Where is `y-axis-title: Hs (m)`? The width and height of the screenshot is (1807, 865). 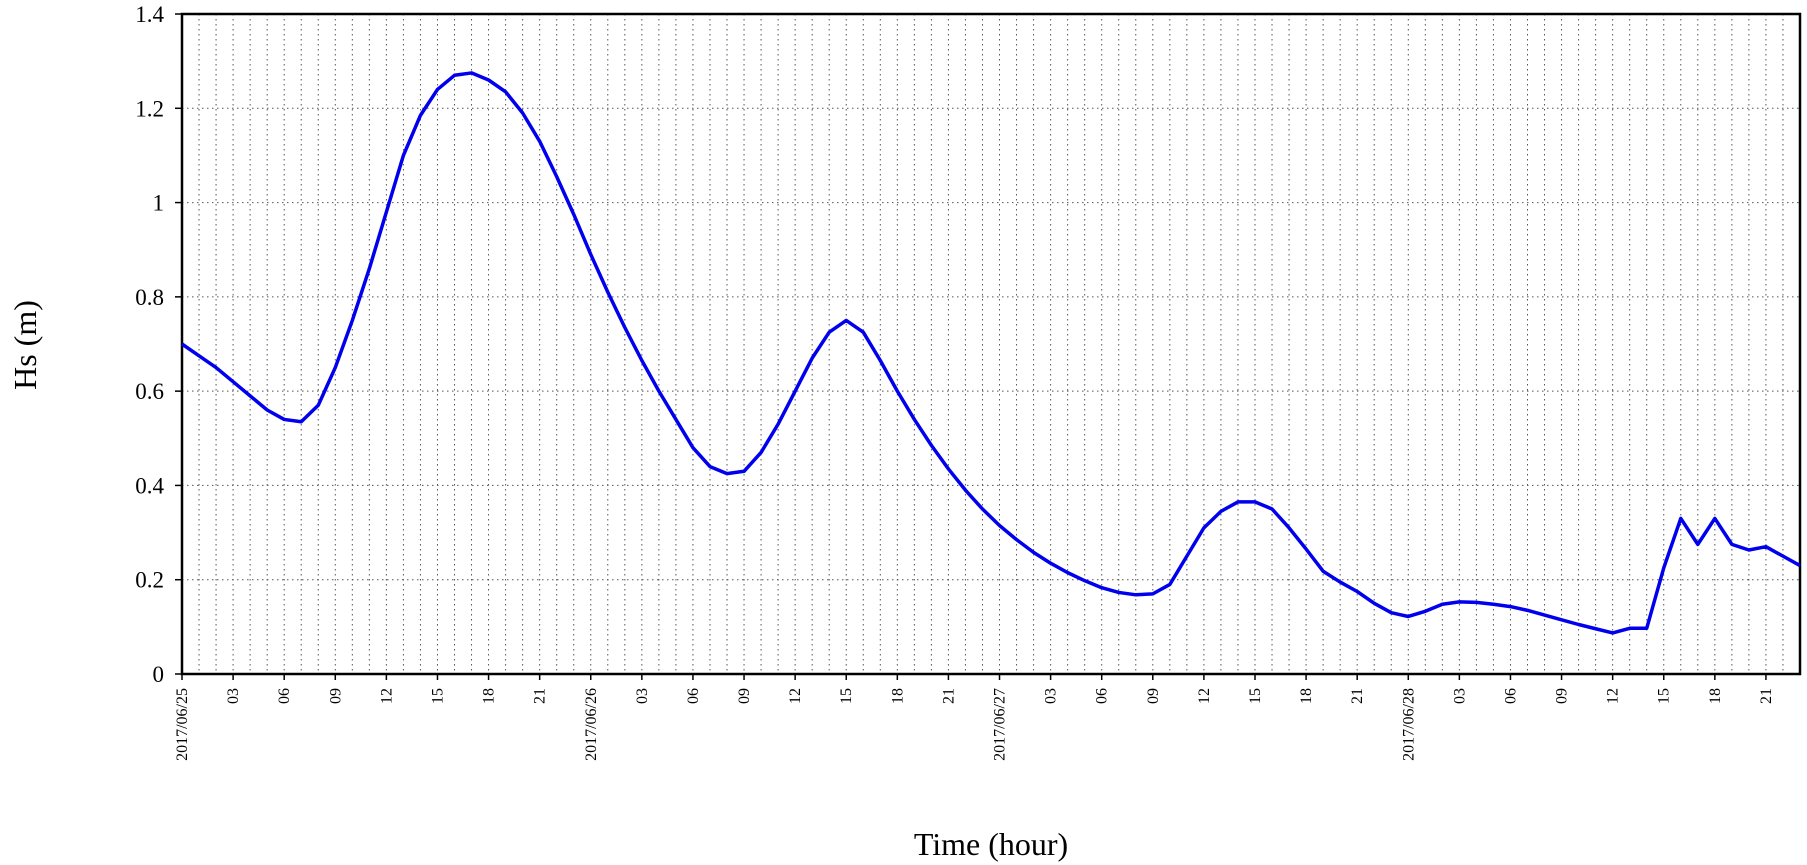
y-axis-title: Hs (m) is located at coordinates (25, 345).